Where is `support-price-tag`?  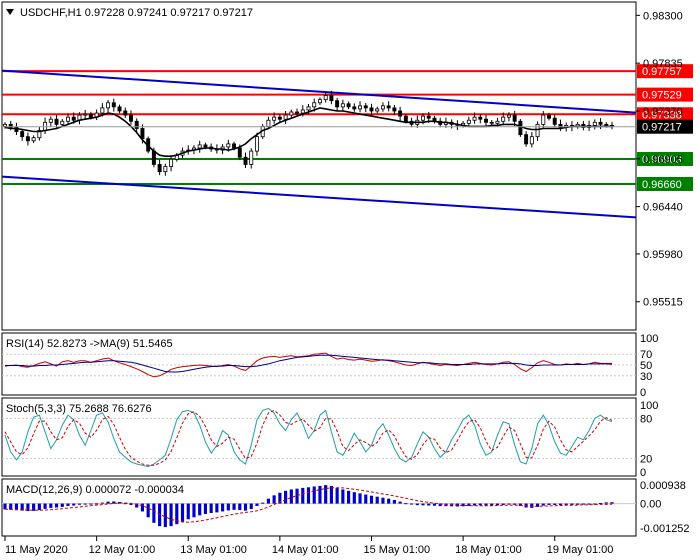 support-price-tag is located at coordinates (665, 159).